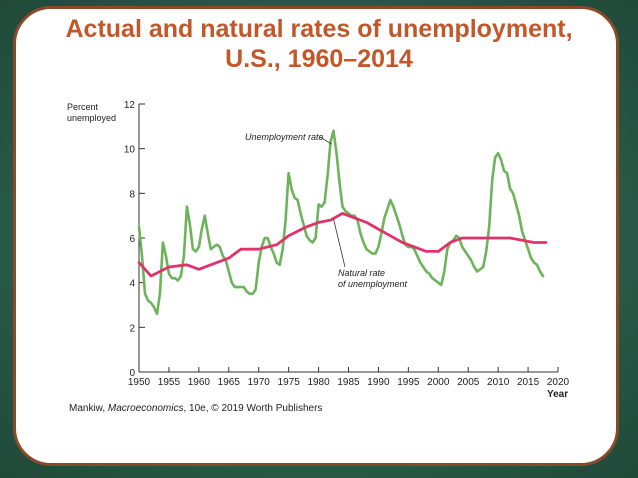 The image size is (638, 478). I want to click on x-tick-label: 1970, so click(259, 382).